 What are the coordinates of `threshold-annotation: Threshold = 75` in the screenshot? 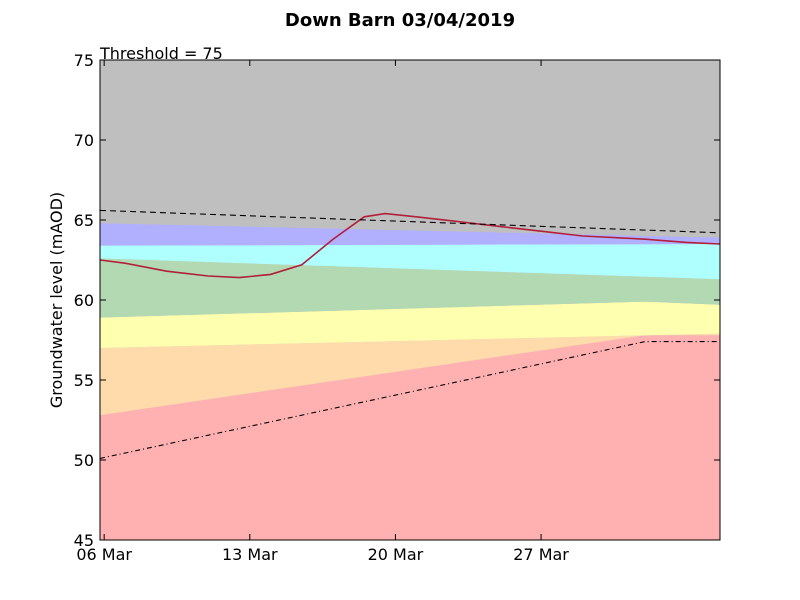 It's located at (161, 53).